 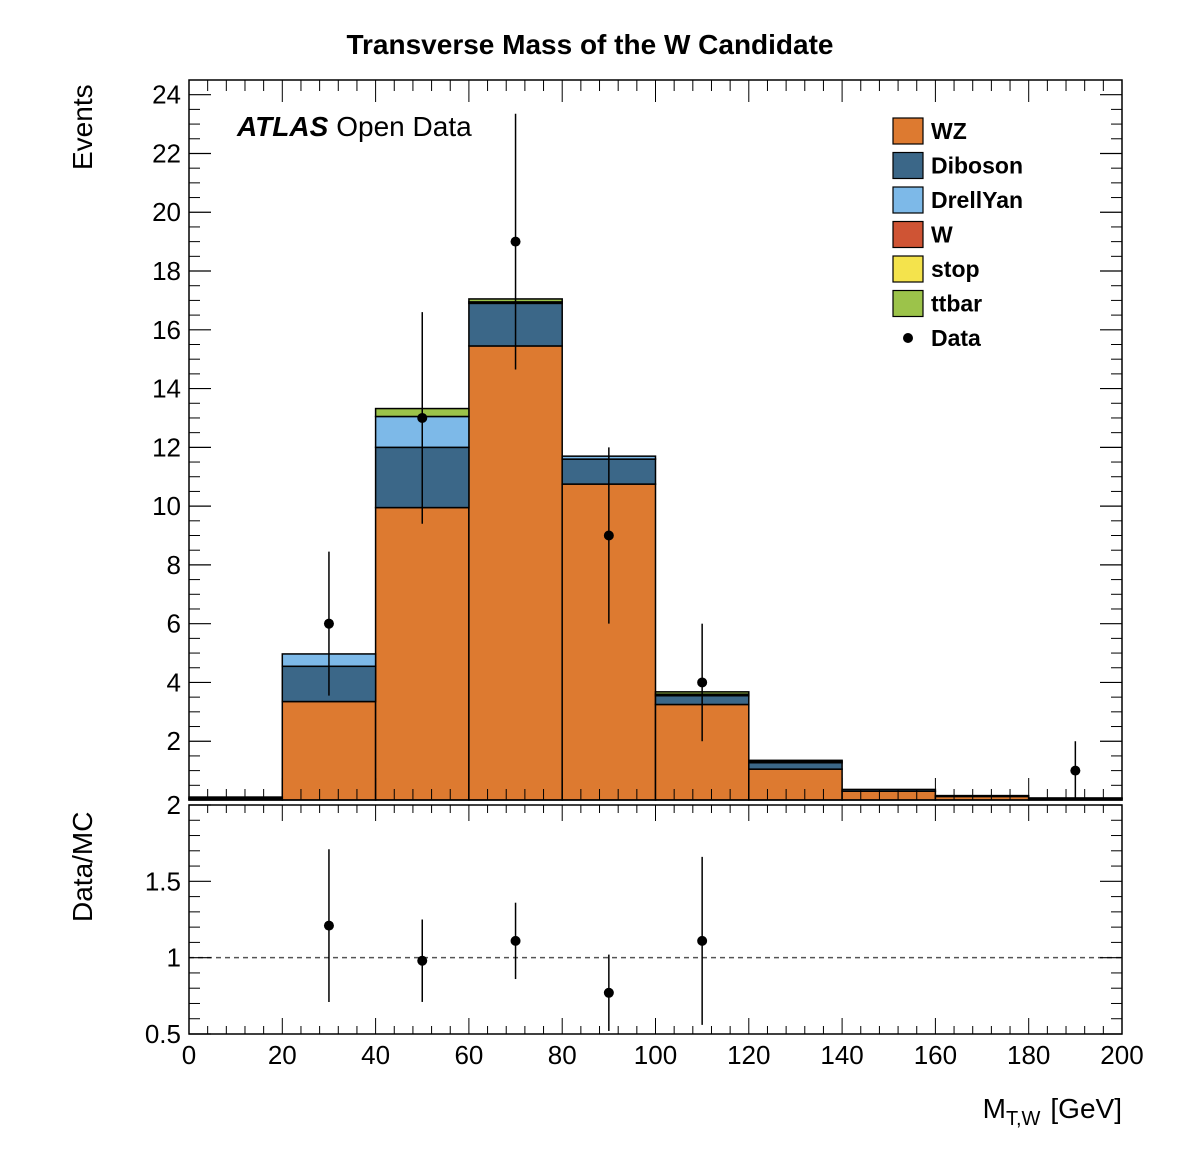 What do you see at coordinates (166, 212) in the screenshot?
I see `y-tick-label: 20` at bounding box center [166, 212].